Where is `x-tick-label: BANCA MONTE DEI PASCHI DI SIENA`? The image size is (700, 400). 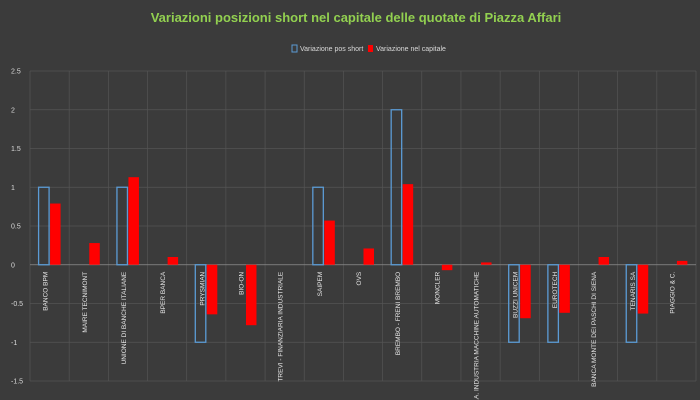
x-tick-label: BANCA MONTE DEI PASCHI DI SIENA is located at coordinates (594, 329).